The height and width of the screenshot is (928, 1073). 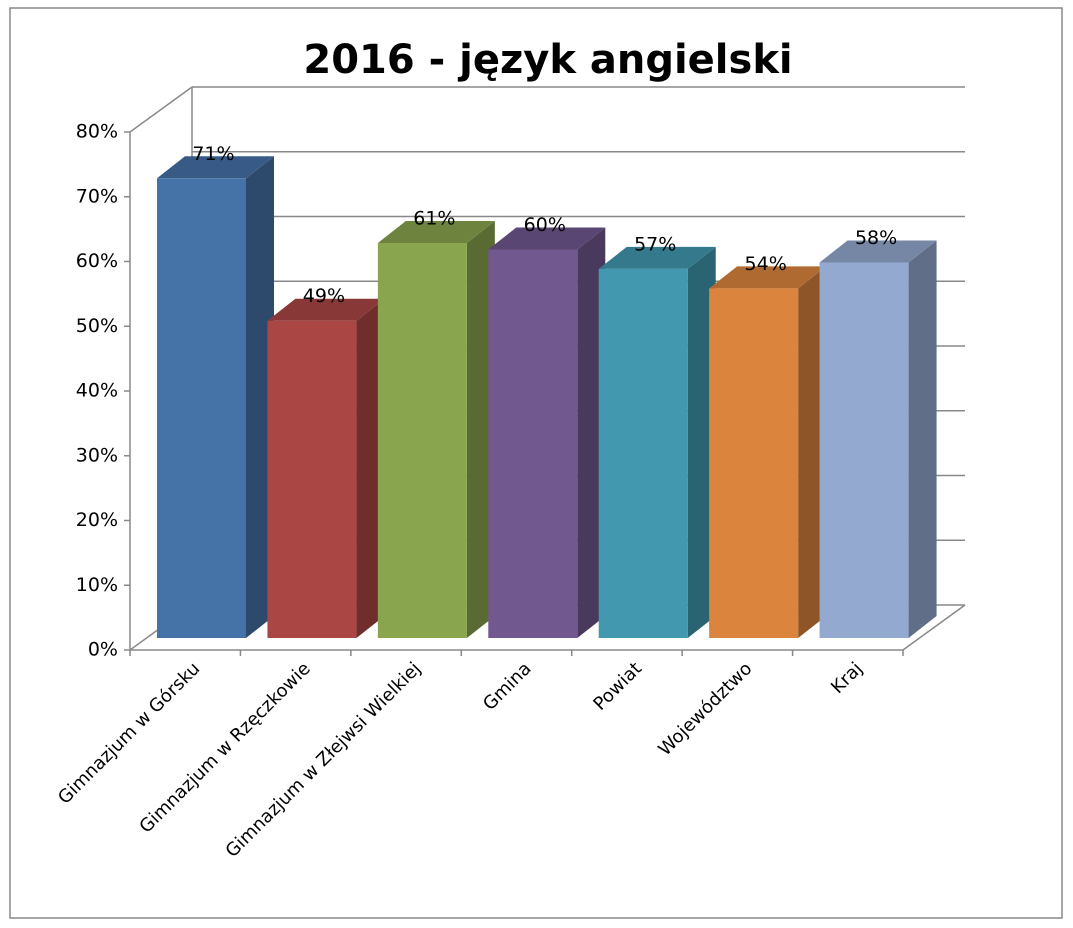 What do you see at coordinates (434, 219) in the screenshot?
I see `data-label: 61%` at bounding box center [434, 219].